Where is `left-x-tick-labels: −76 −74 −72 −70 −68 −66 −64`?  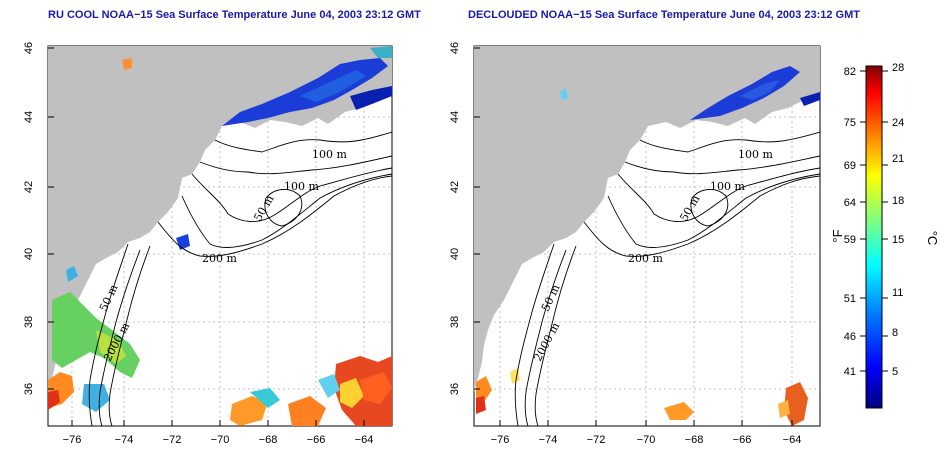 left-x-tick-labels: −76 −74 −72 −70 −68 −66 −64 is located at coordinates (218, 440).